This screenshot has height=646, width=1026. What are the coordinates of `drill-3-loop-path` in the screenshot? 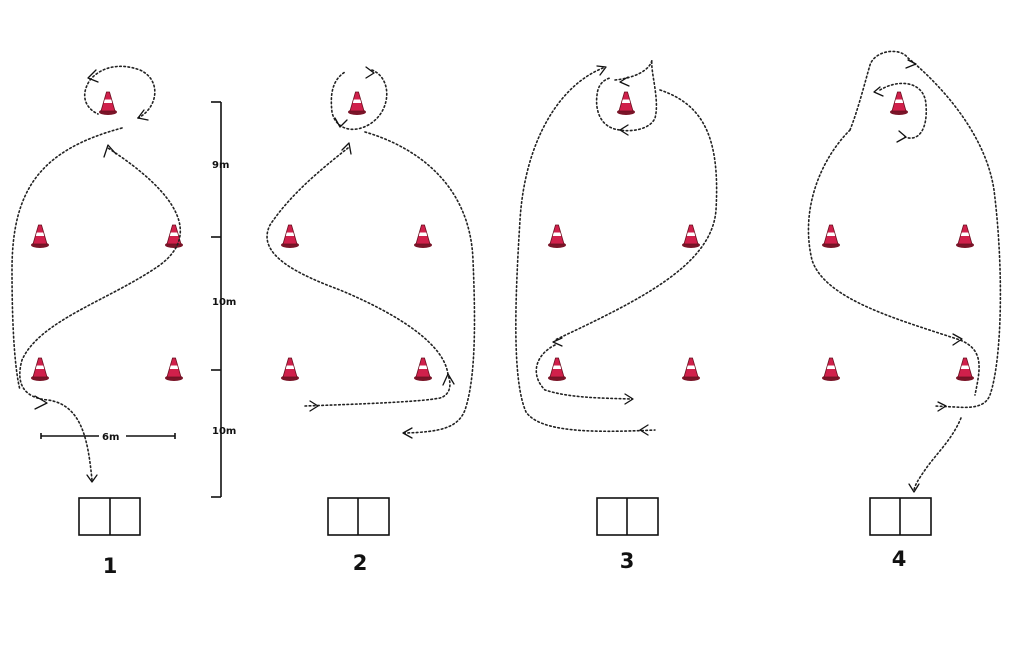 It's located at (585, 250).